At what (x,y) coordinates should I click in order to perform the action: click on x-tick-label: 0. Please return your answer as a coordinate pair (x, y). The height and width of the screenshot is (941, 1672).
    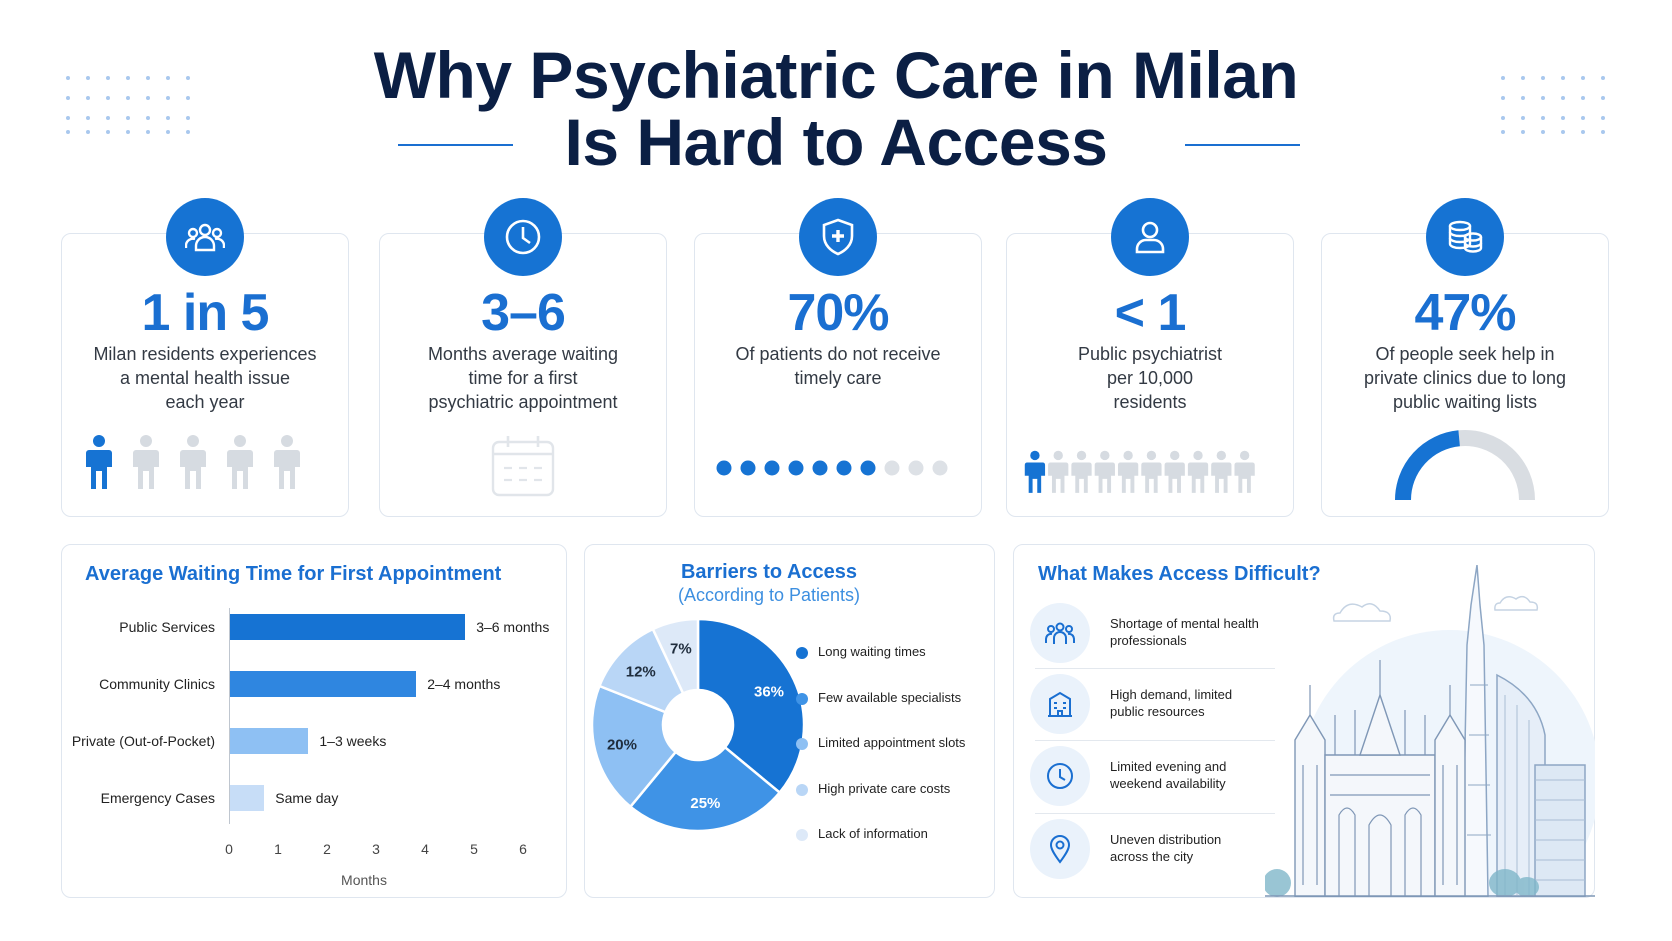
    Looking at the image, I should click on (229, 849).